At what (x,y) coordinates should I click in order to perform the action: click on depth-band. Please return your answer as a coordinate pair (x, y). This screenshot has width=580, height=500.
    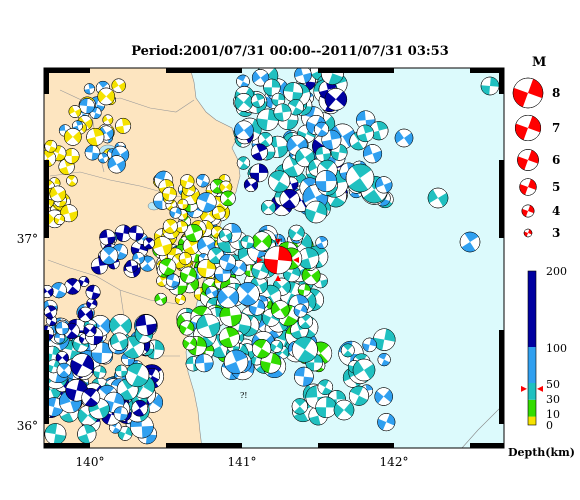
    Looking at the image, I should click on (532, 408).